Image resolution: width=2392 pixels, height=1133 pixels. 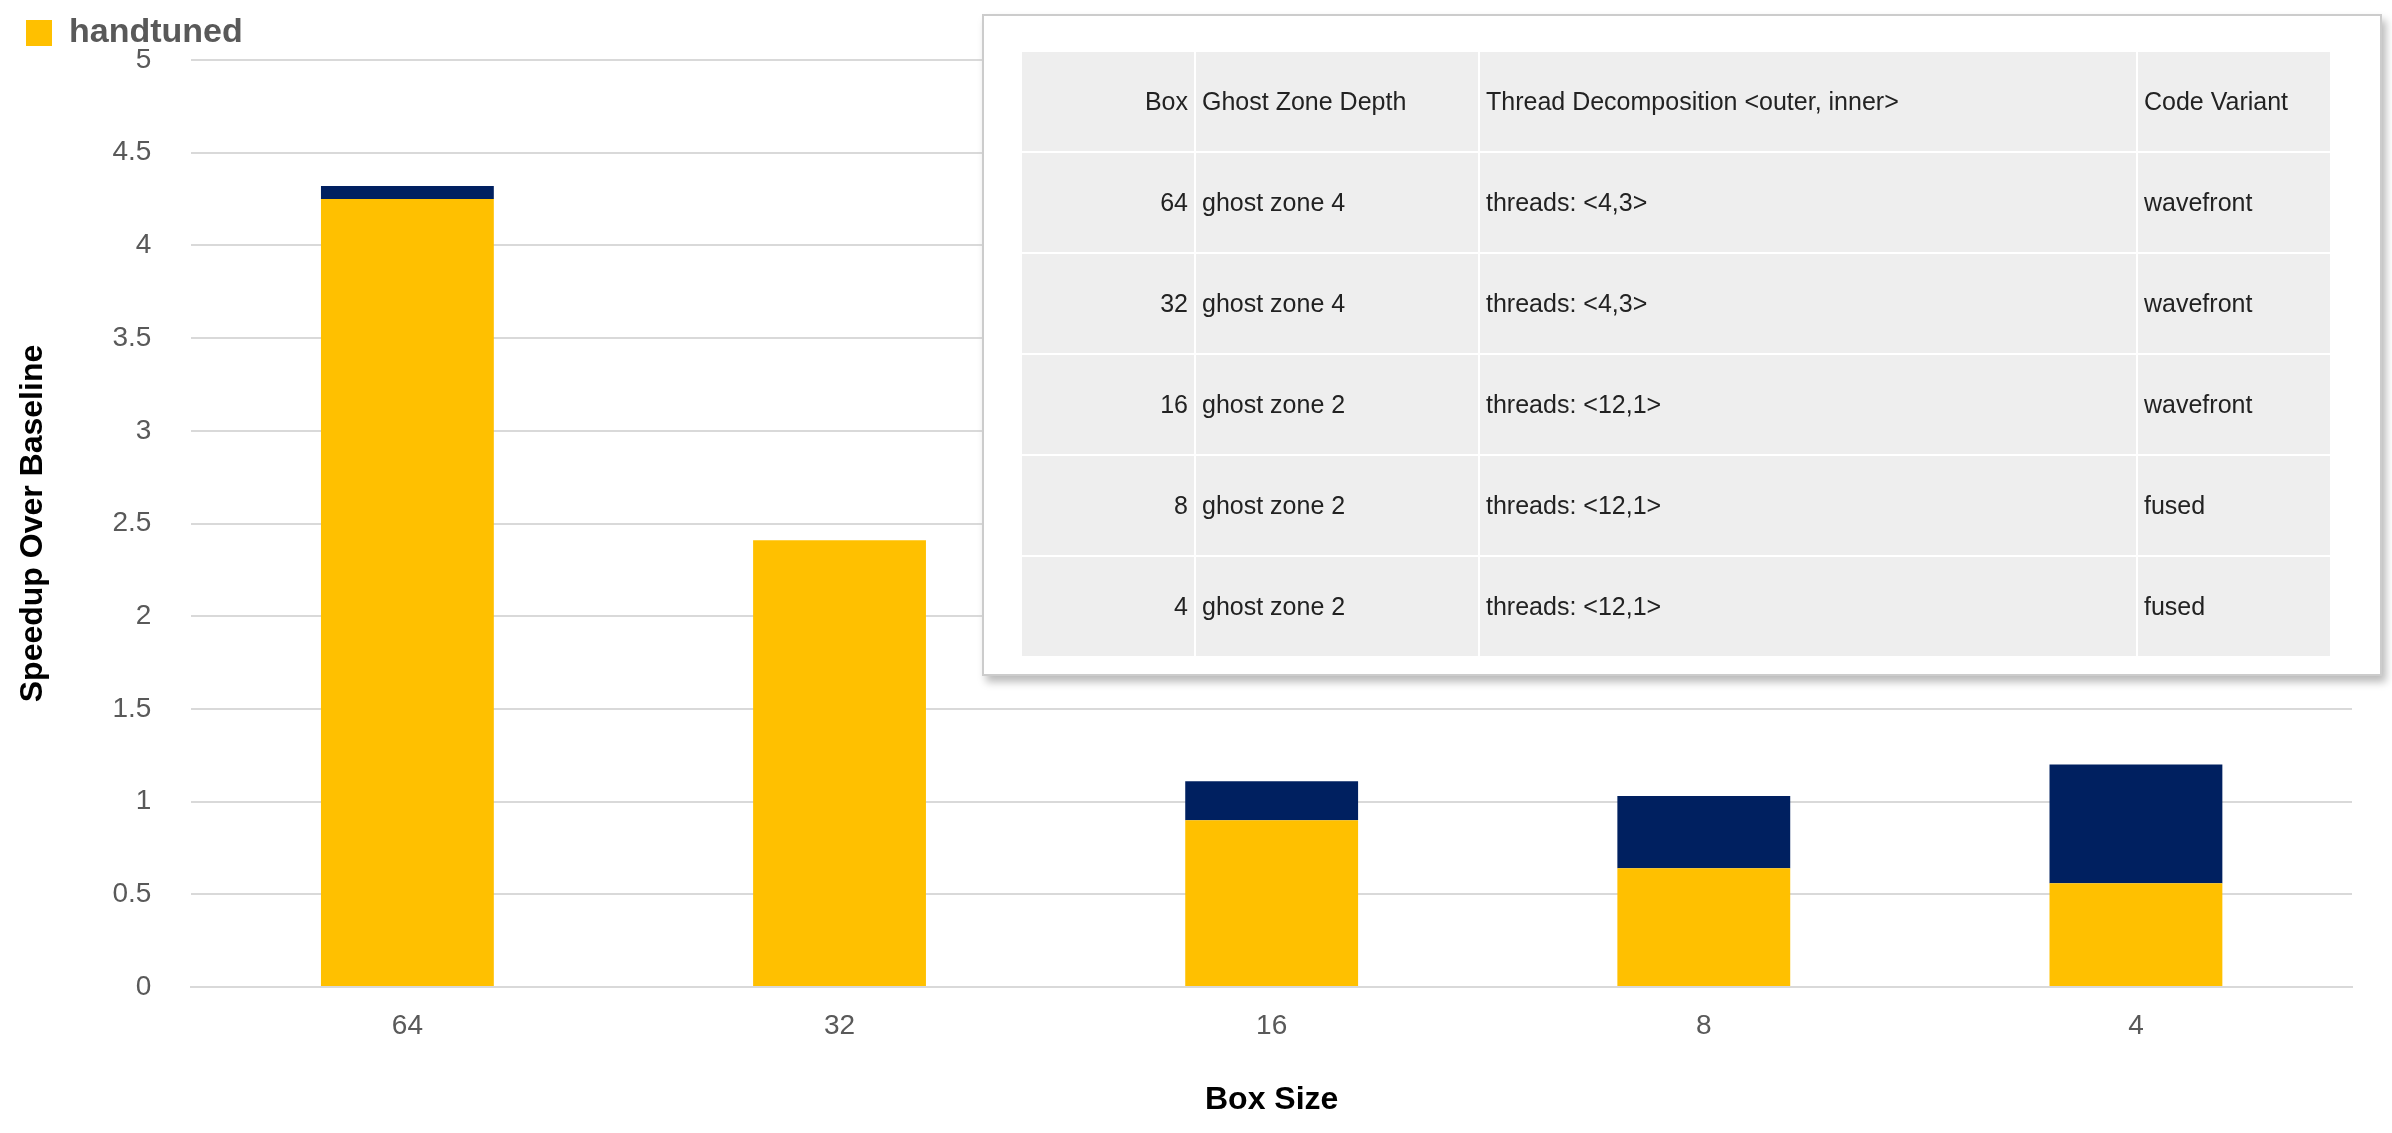 I want to click on annotation: 32, so click(x=1108, y=303).